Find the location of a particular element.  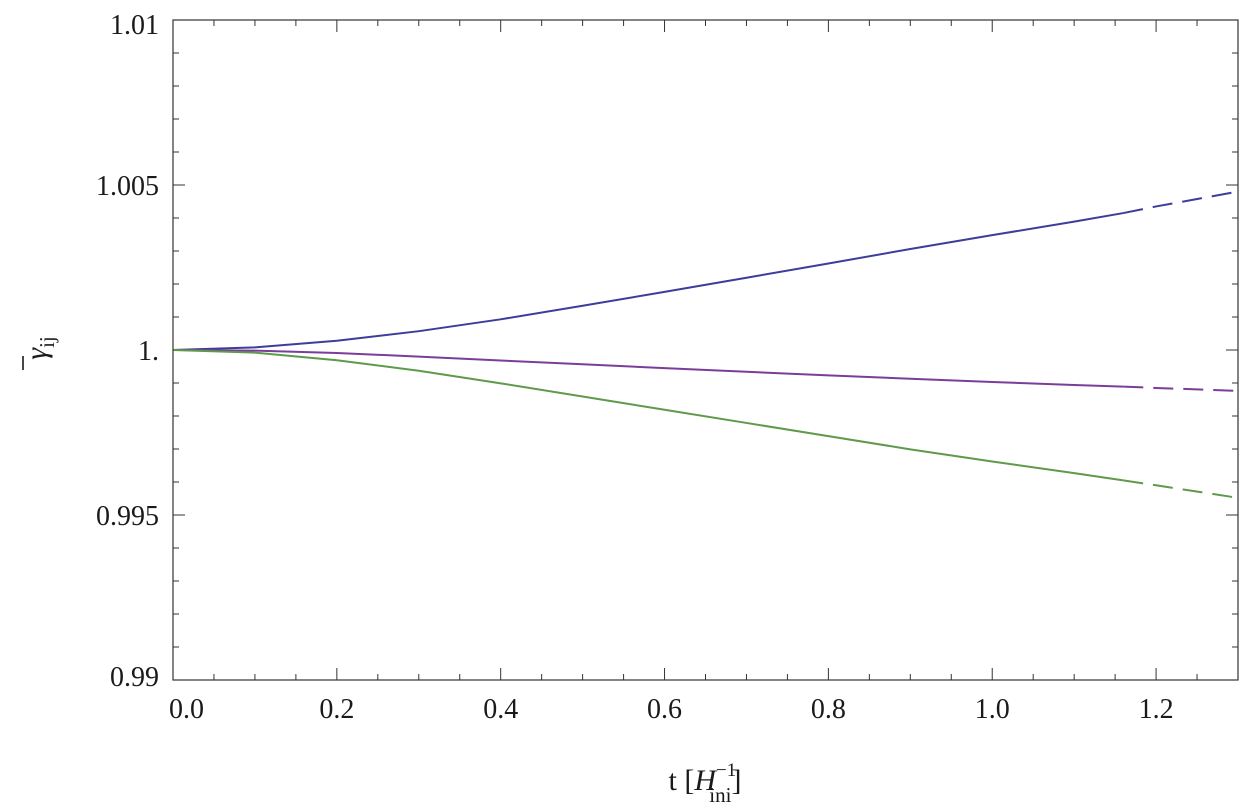

svg-text: γij is located at coordinates (39, 348).